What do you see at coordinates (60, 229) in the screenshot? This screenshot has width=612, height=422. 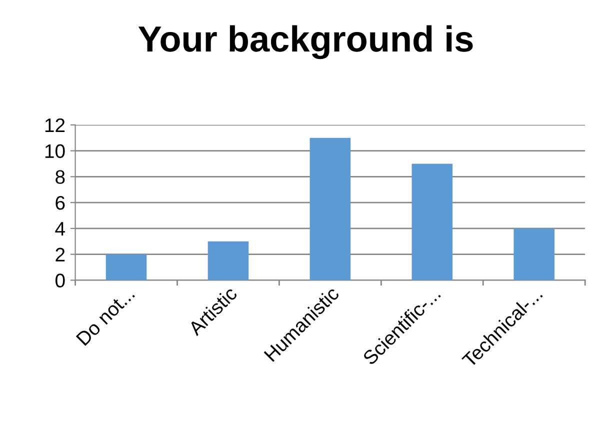 I see `y-tick-label: 4` at bounding box center [60, 229].